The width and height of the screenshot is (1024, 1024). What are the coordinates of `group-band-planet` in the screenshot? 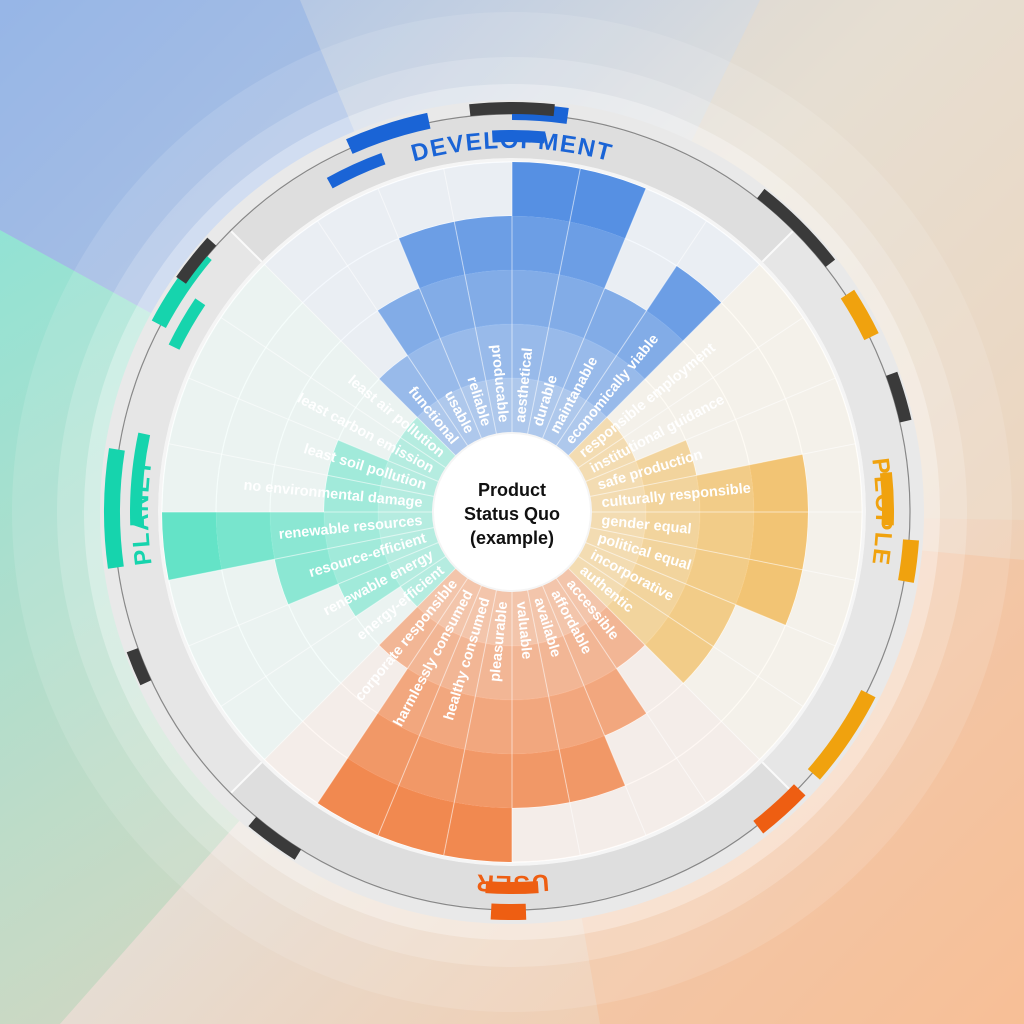 It's located at (188, 512).